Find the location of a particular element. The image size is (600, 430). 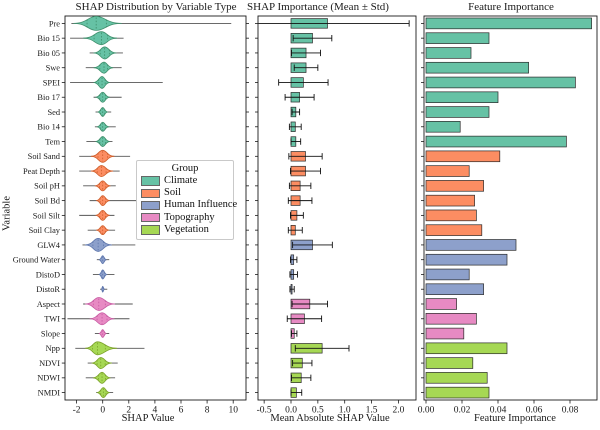

importance-bar-Sed is located at coordinates (457, 112).